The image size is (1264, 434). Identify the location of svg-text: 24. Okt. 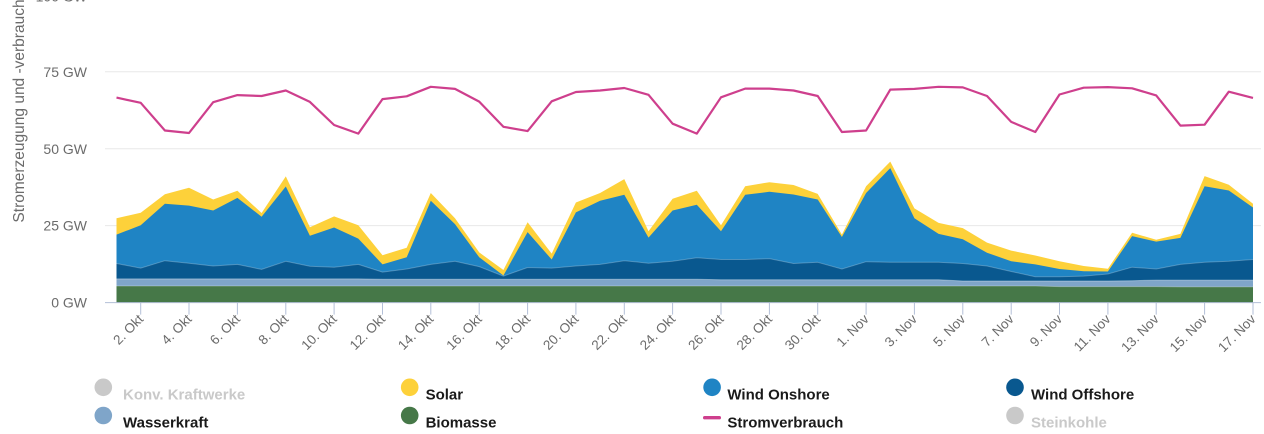
(658, 332).